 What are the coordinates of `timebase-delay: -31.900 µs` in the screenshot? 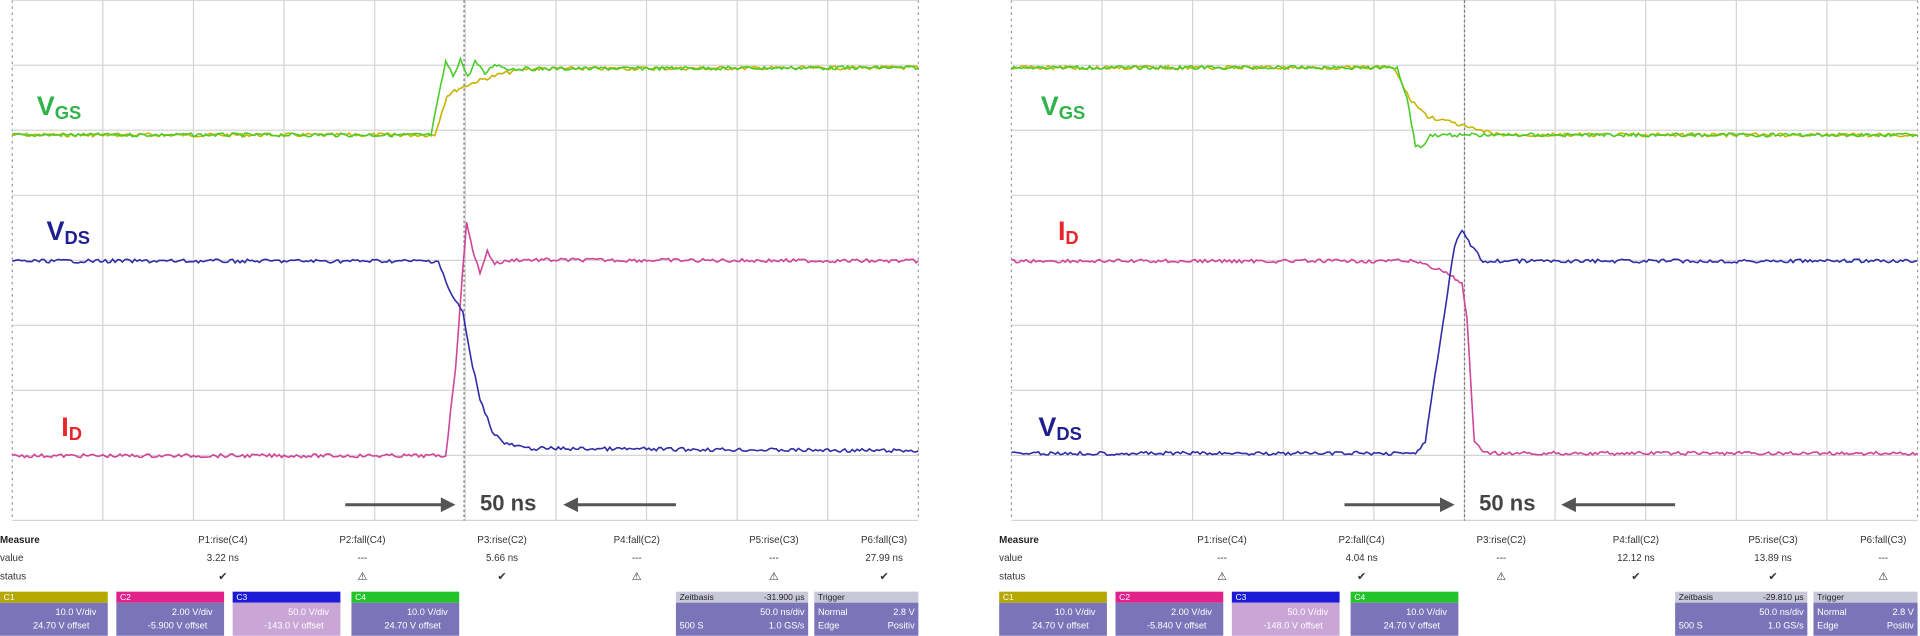 It's located at (784, 597).